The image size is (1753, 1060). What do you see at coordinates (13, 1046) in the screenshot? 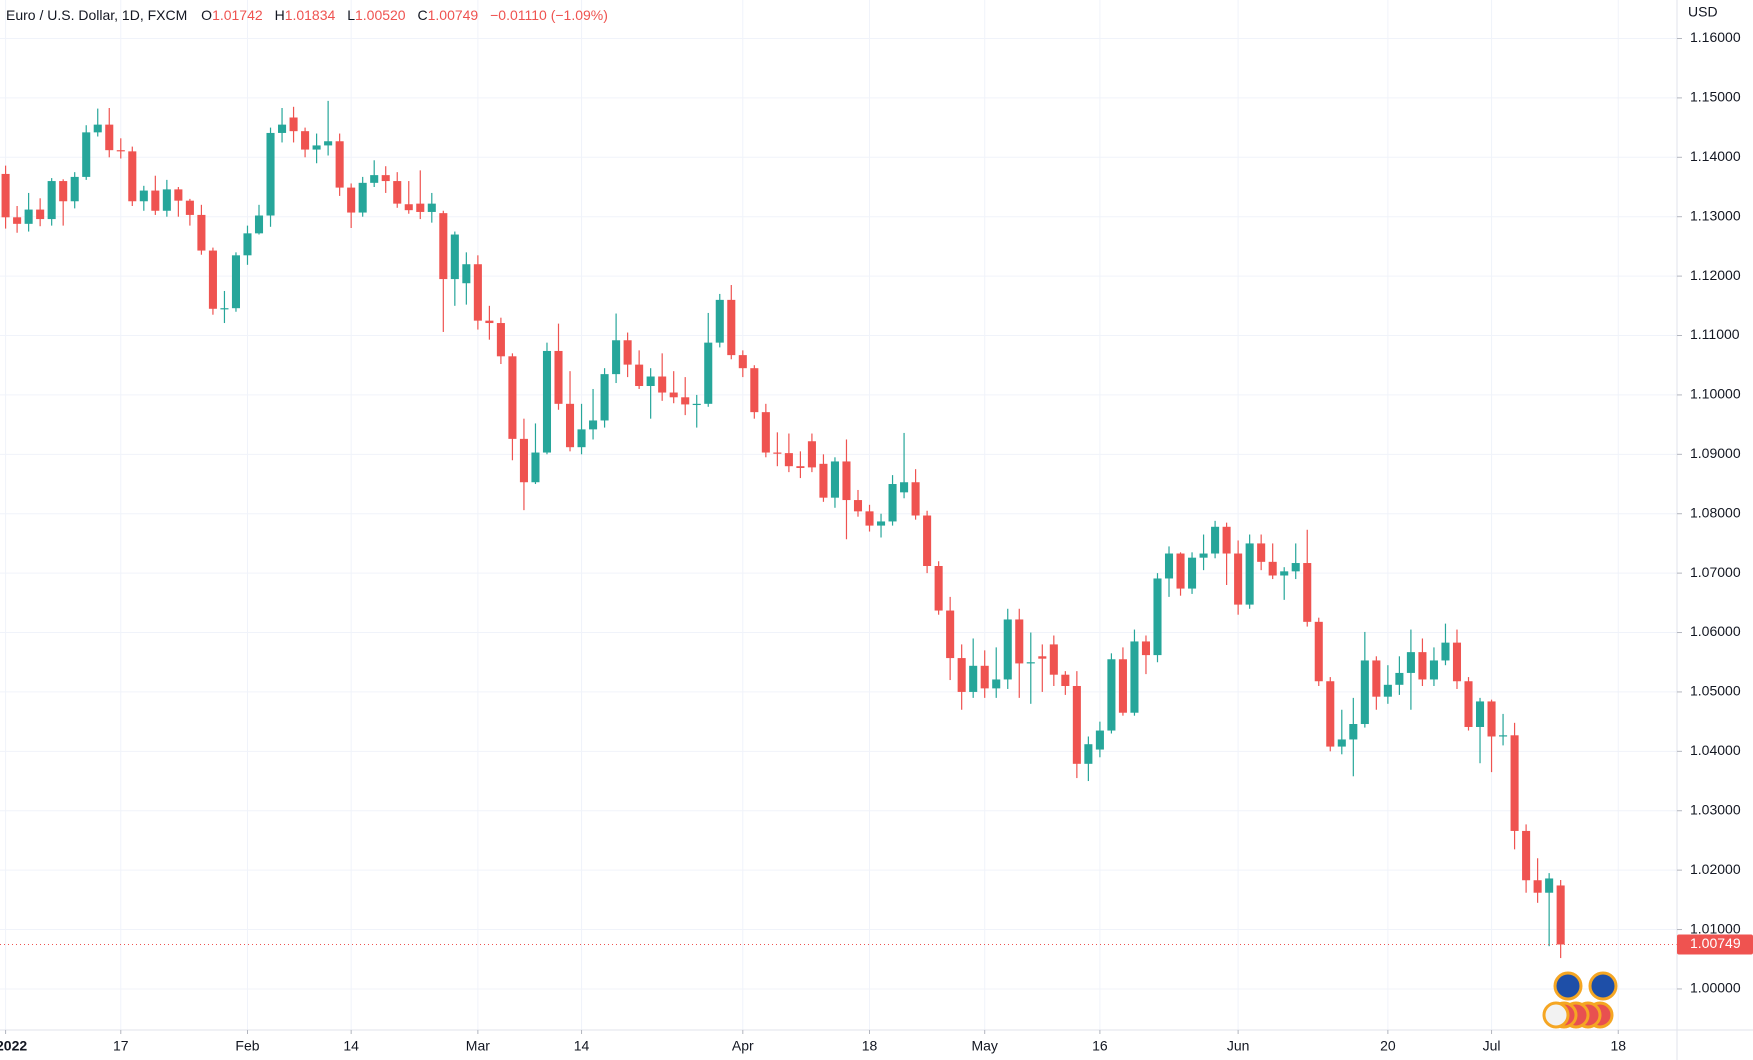
I see `x-tick-label: 2022` at bounding box center [13, 1046].